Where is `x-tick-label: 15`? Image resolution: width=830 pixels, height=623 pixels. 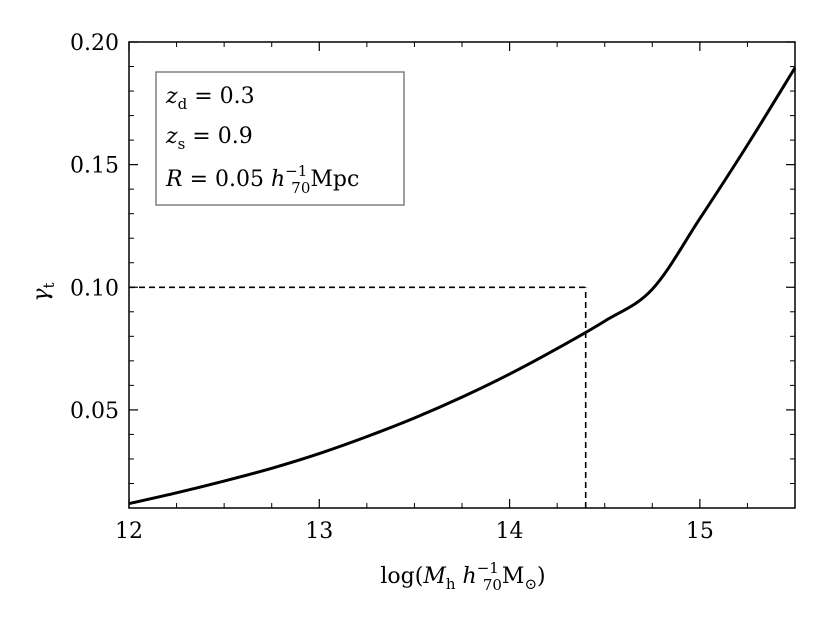
x-tick-label: 15 is located at coordinates (700, 531).